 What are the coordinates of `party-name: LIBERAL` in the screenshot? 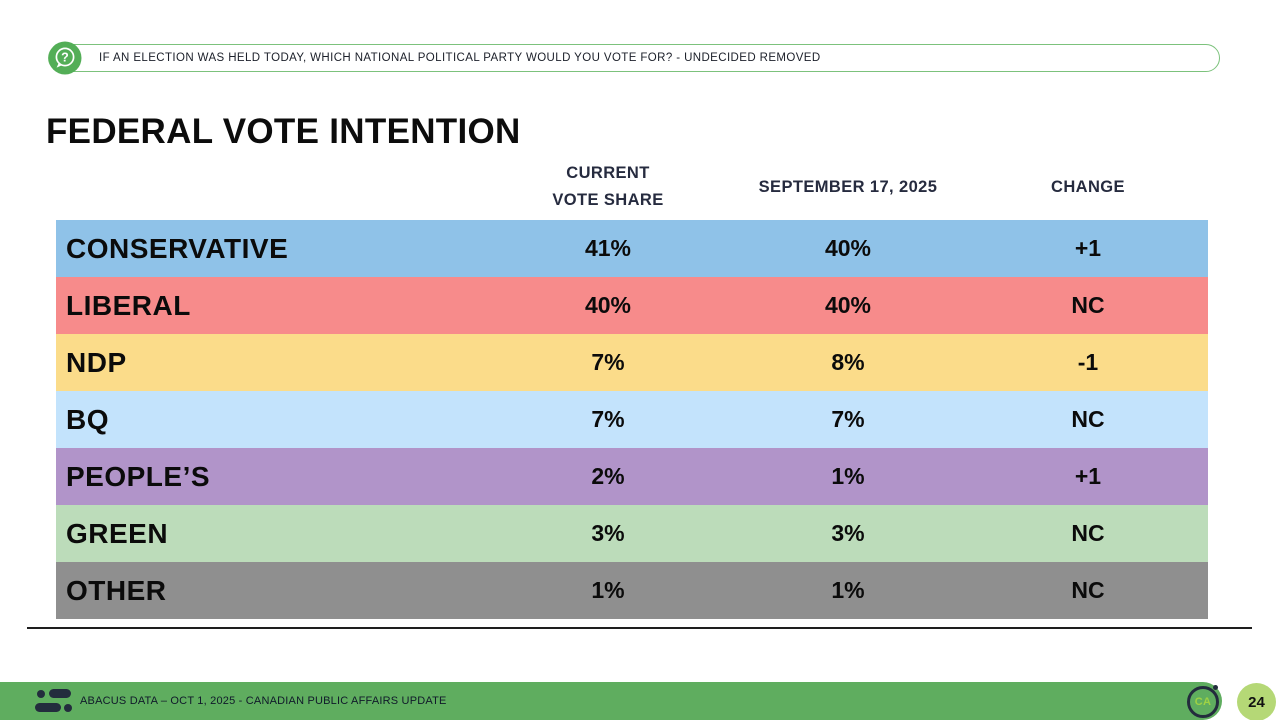 It's located at (128, 305).